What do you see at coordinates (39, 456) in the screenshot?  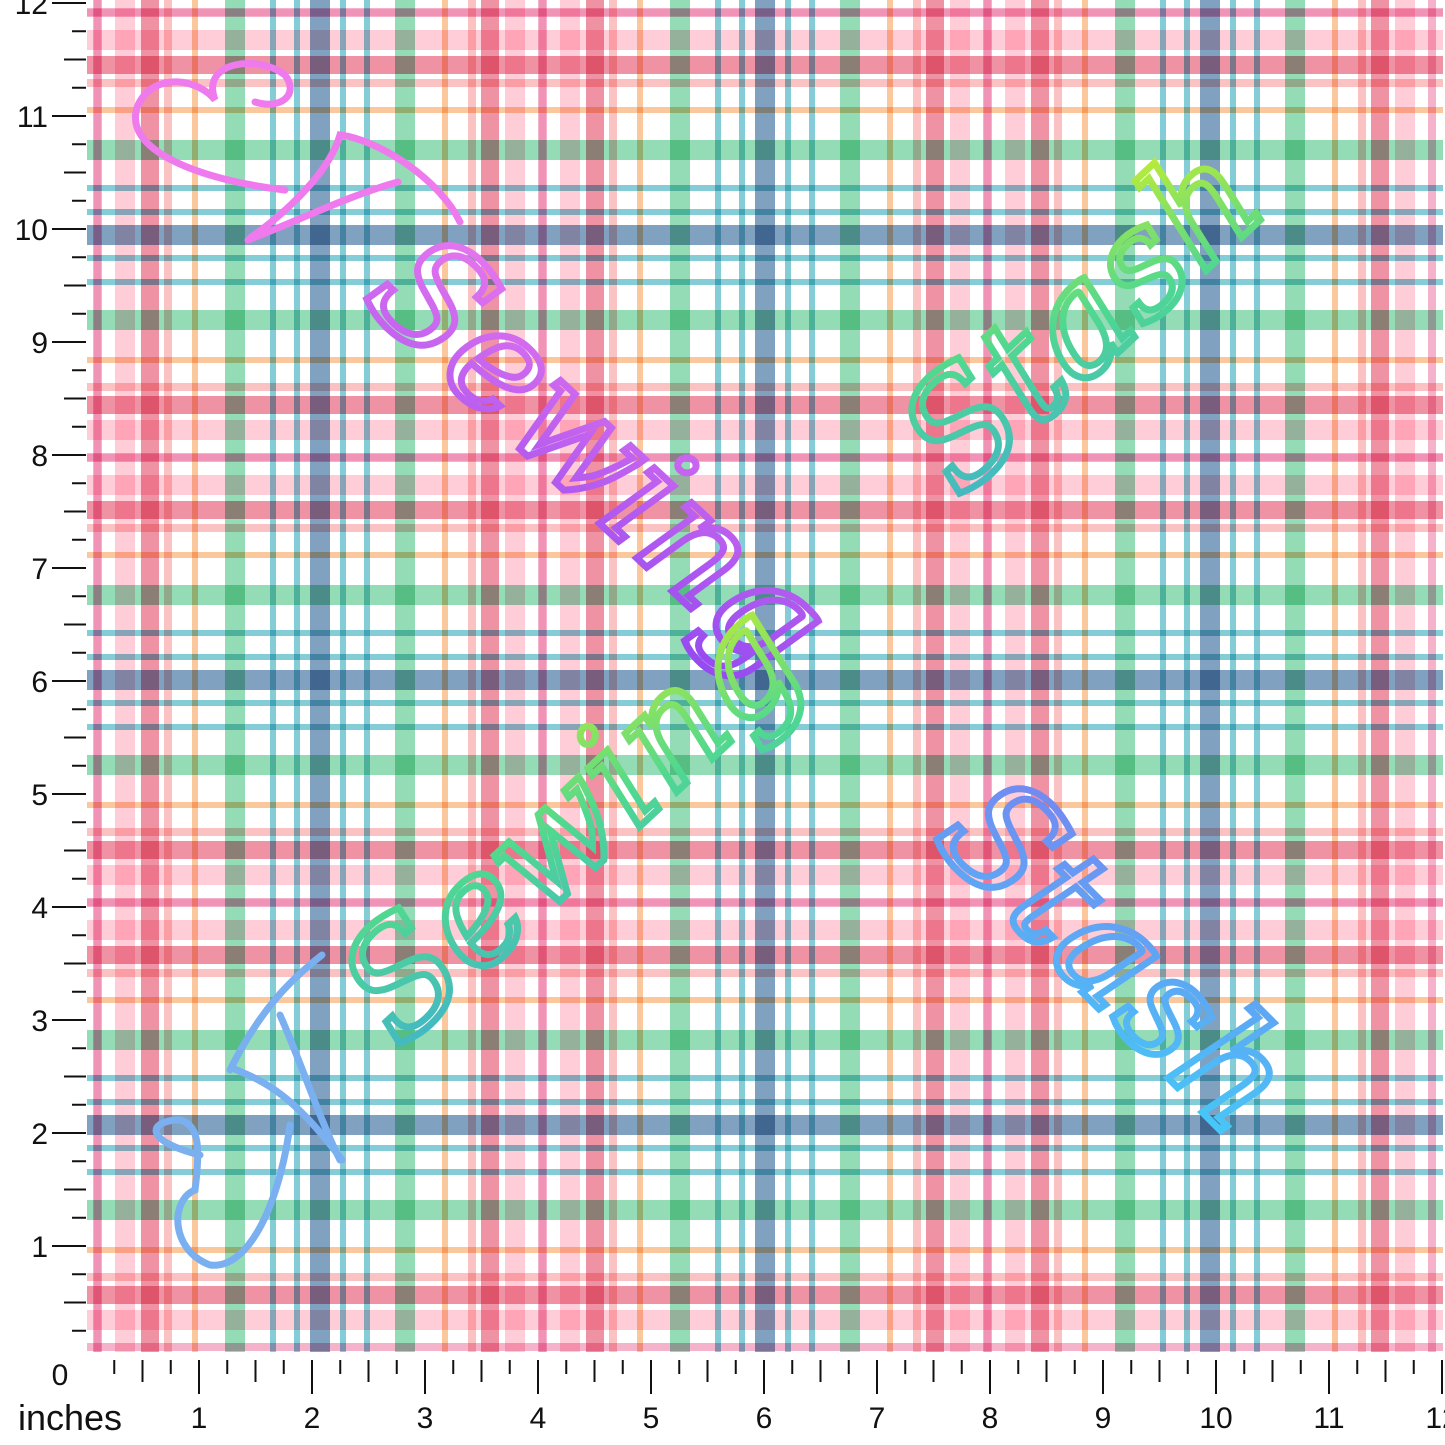 I see `y-axis-label: 8` at bounding box center [39, 456].